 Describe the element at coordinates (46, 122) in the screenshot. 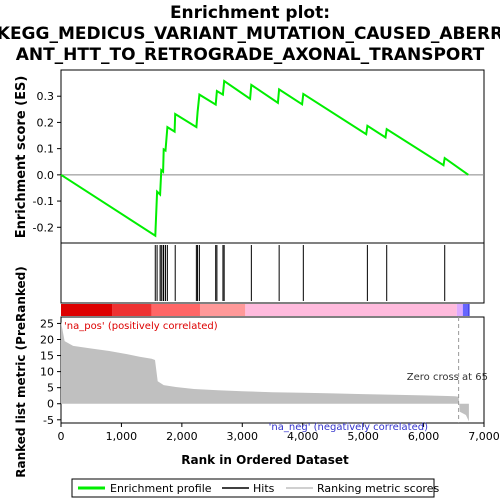

I see `es-y-tick-label: 0.2` at that location.